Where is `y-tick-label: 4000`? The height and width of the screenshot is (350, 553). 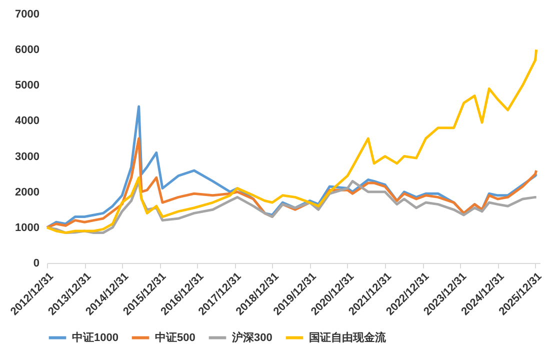 y-tick-label: 4000 is located at coordinates (27, 121).